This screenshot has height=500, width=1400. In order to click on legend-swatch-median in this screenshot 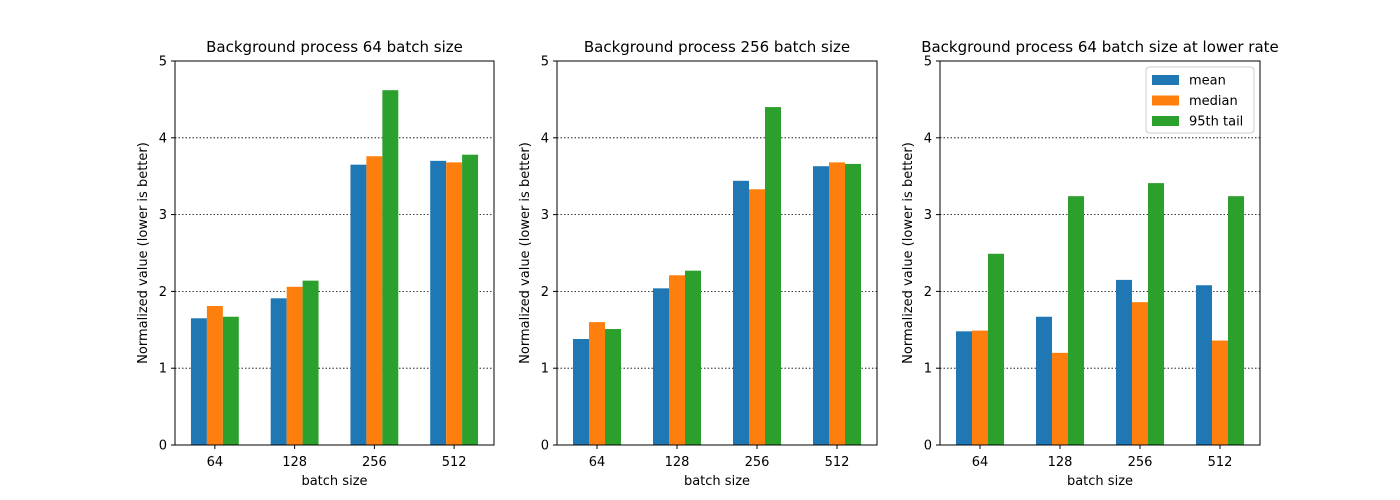, I will do `click(1165, 100)`.